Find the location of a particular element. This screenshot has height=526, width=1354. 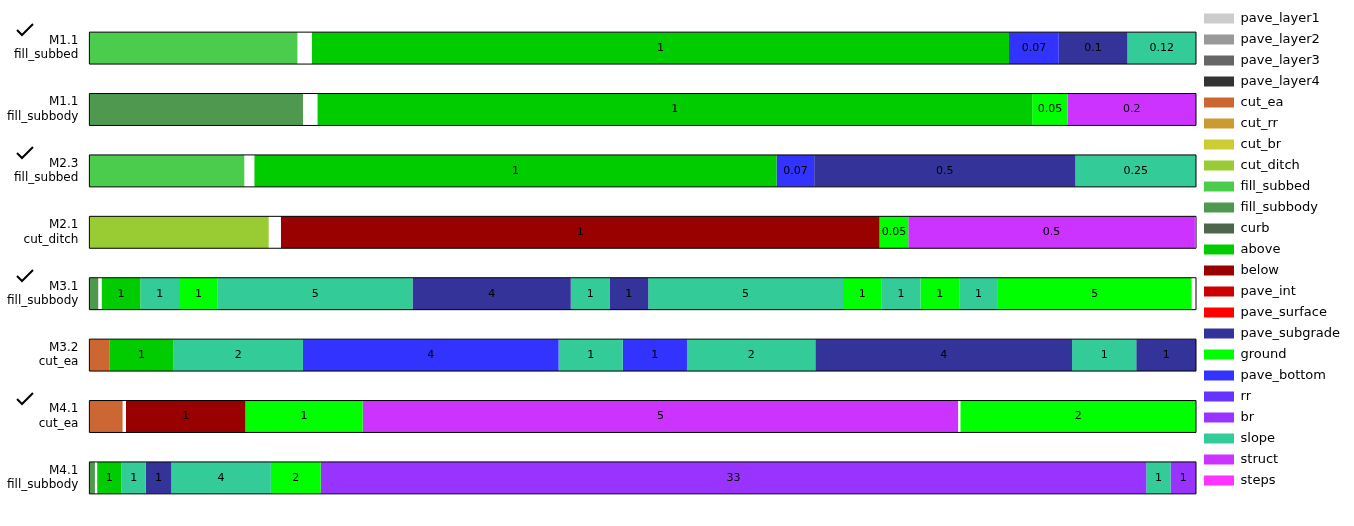

legend-label: below is located at coordinates (1260, 269).